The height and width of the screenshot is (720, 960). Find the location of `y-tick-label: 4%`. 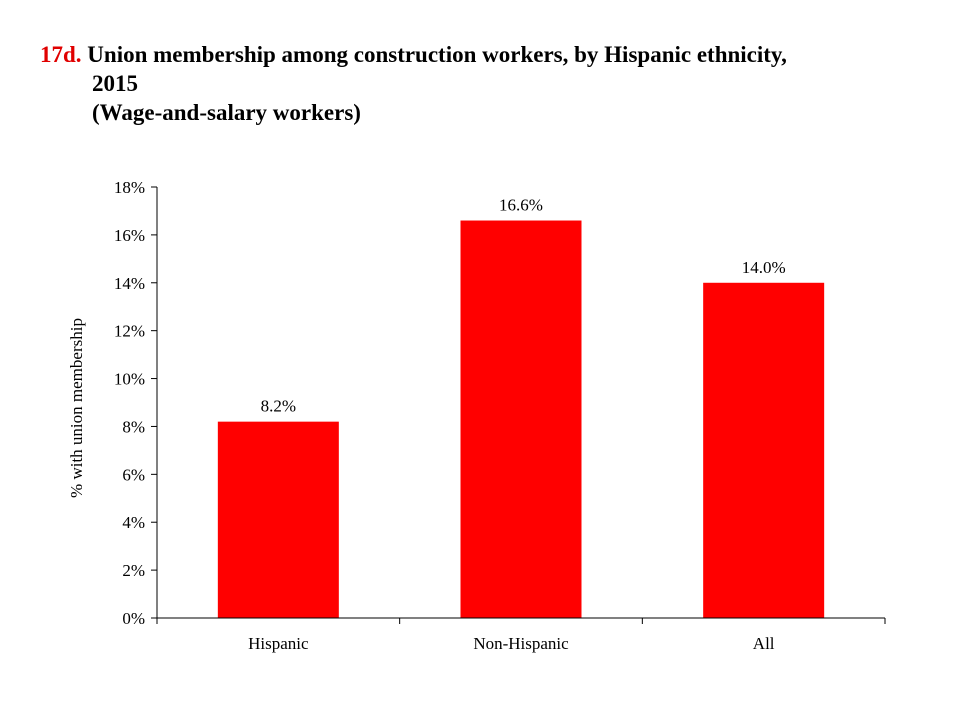

y-tick-label: 4% is located at coordinates (133, 522).